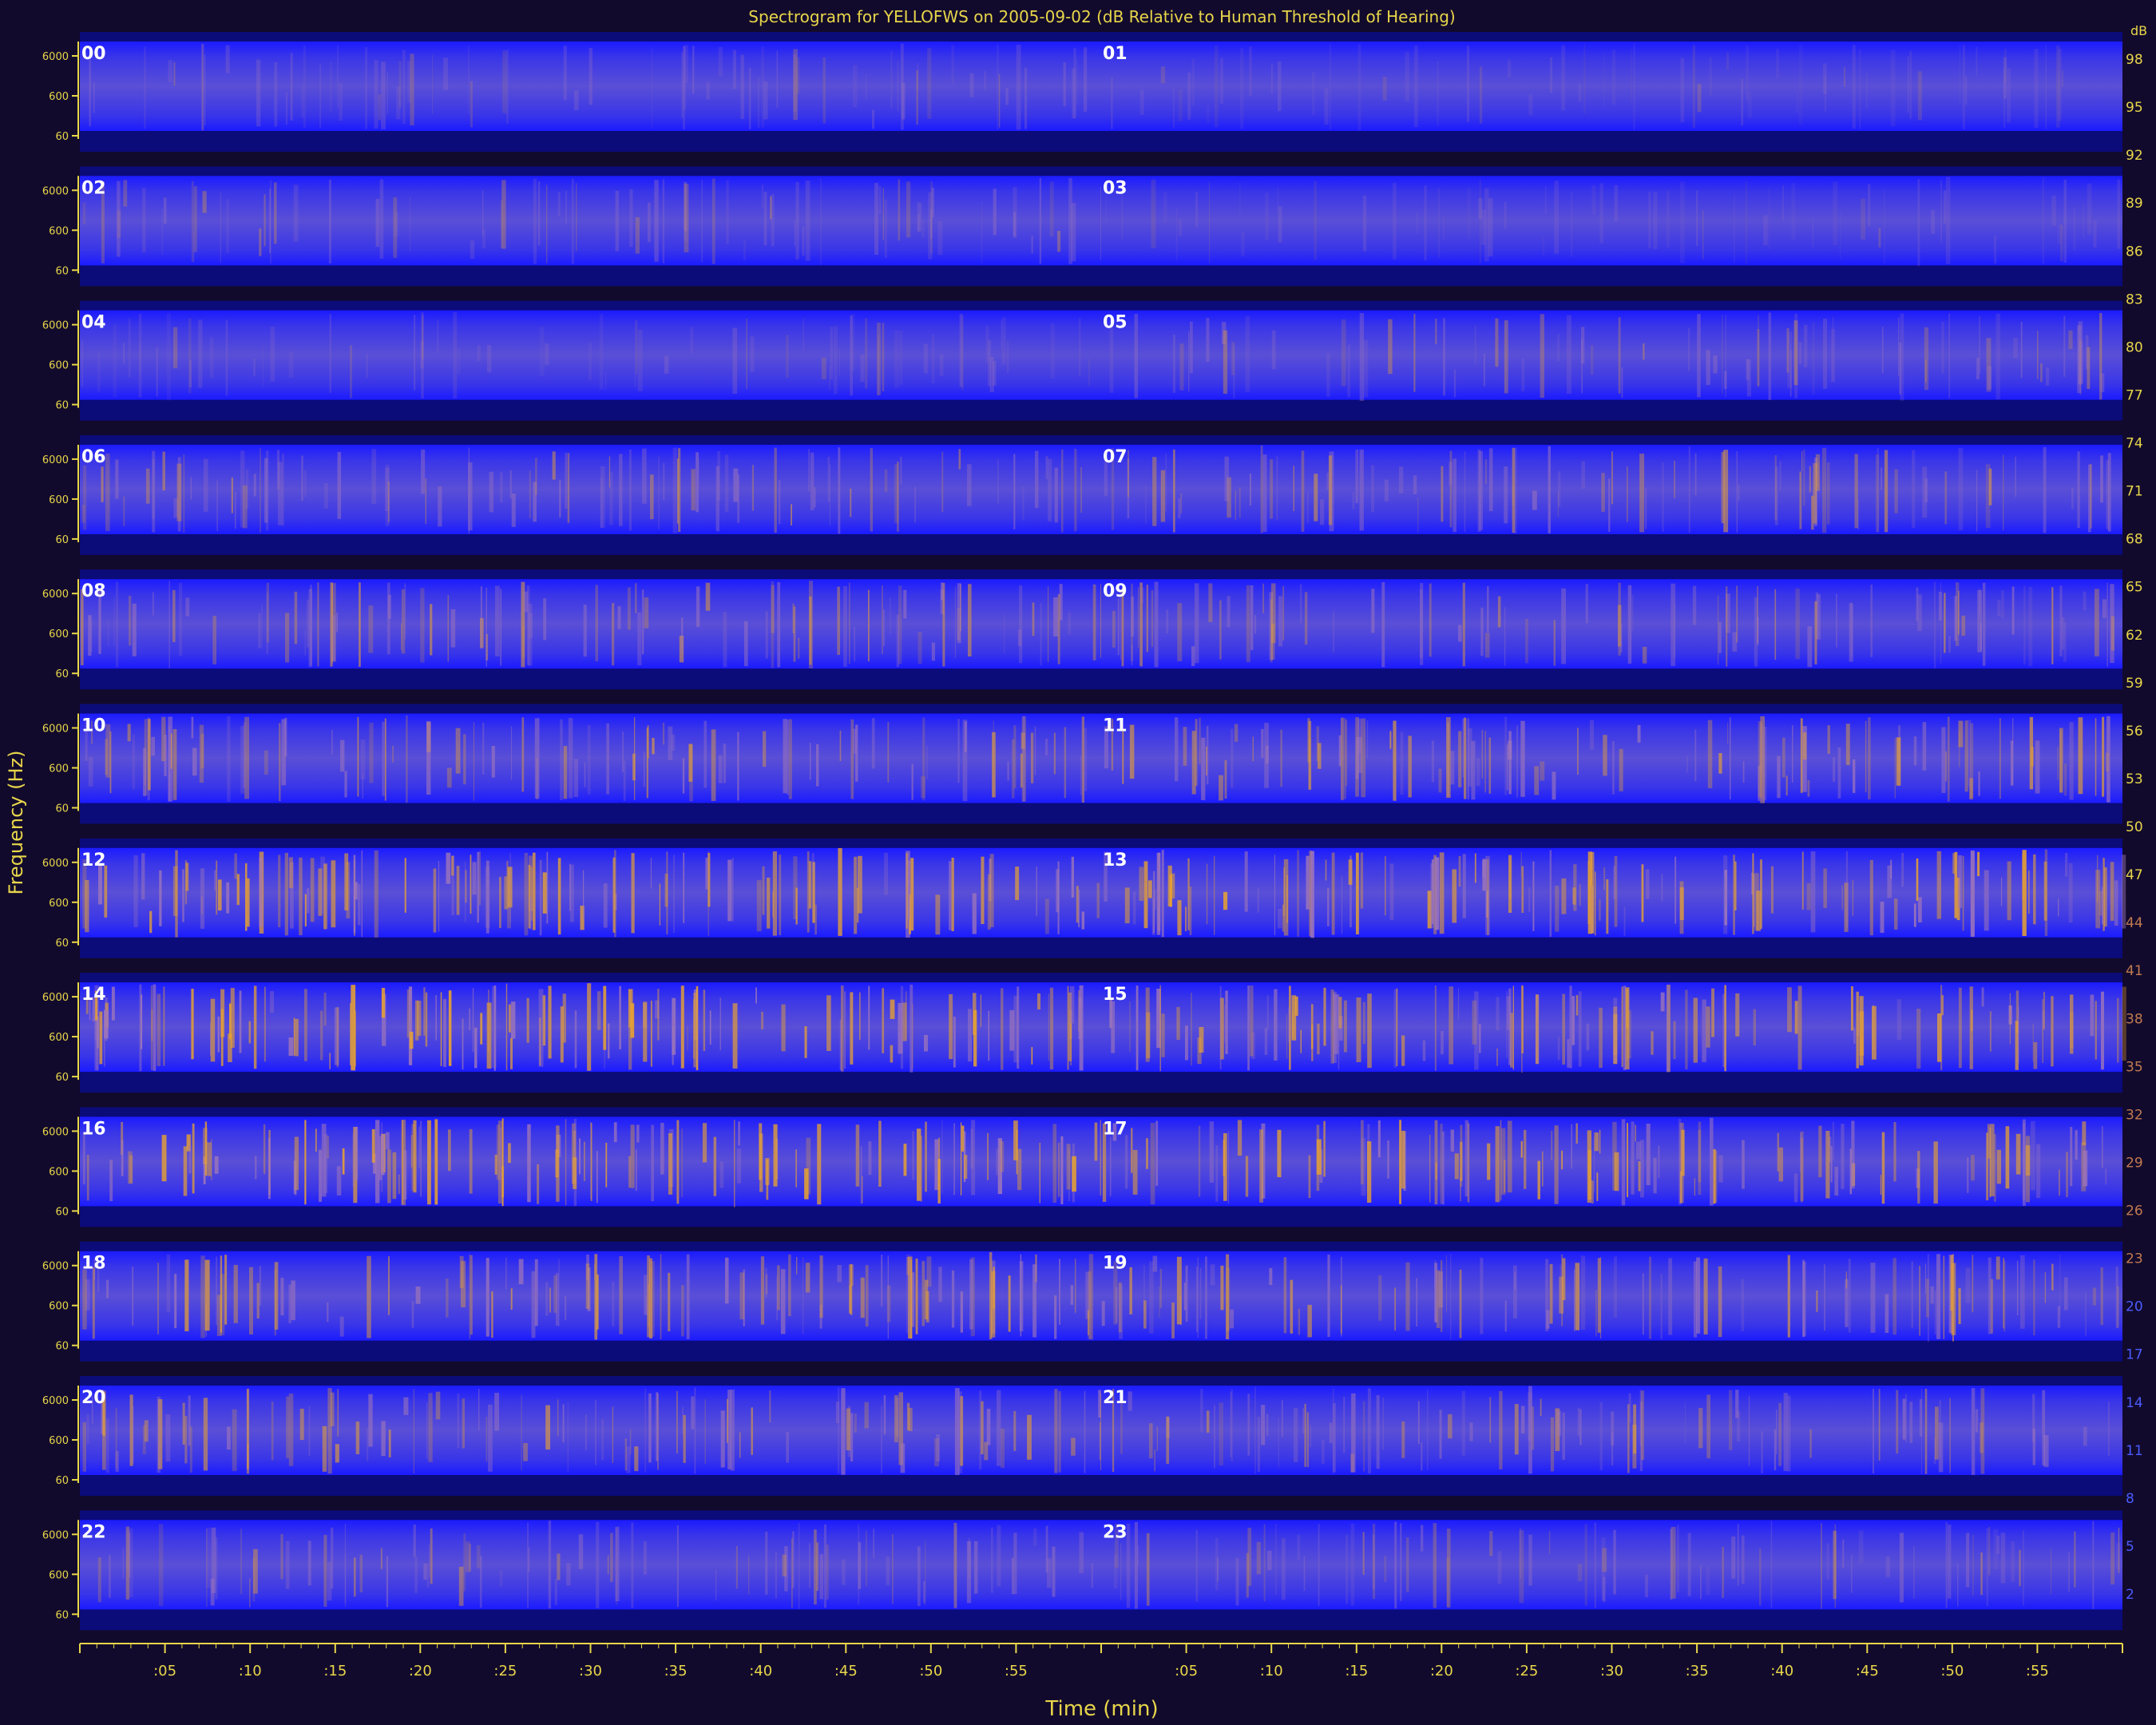 The width and height of the screenshot is (2156, 1725). Describe the element at coordinates (93, 1532) in the screenshot. I see `hour-label: 22` at that location.